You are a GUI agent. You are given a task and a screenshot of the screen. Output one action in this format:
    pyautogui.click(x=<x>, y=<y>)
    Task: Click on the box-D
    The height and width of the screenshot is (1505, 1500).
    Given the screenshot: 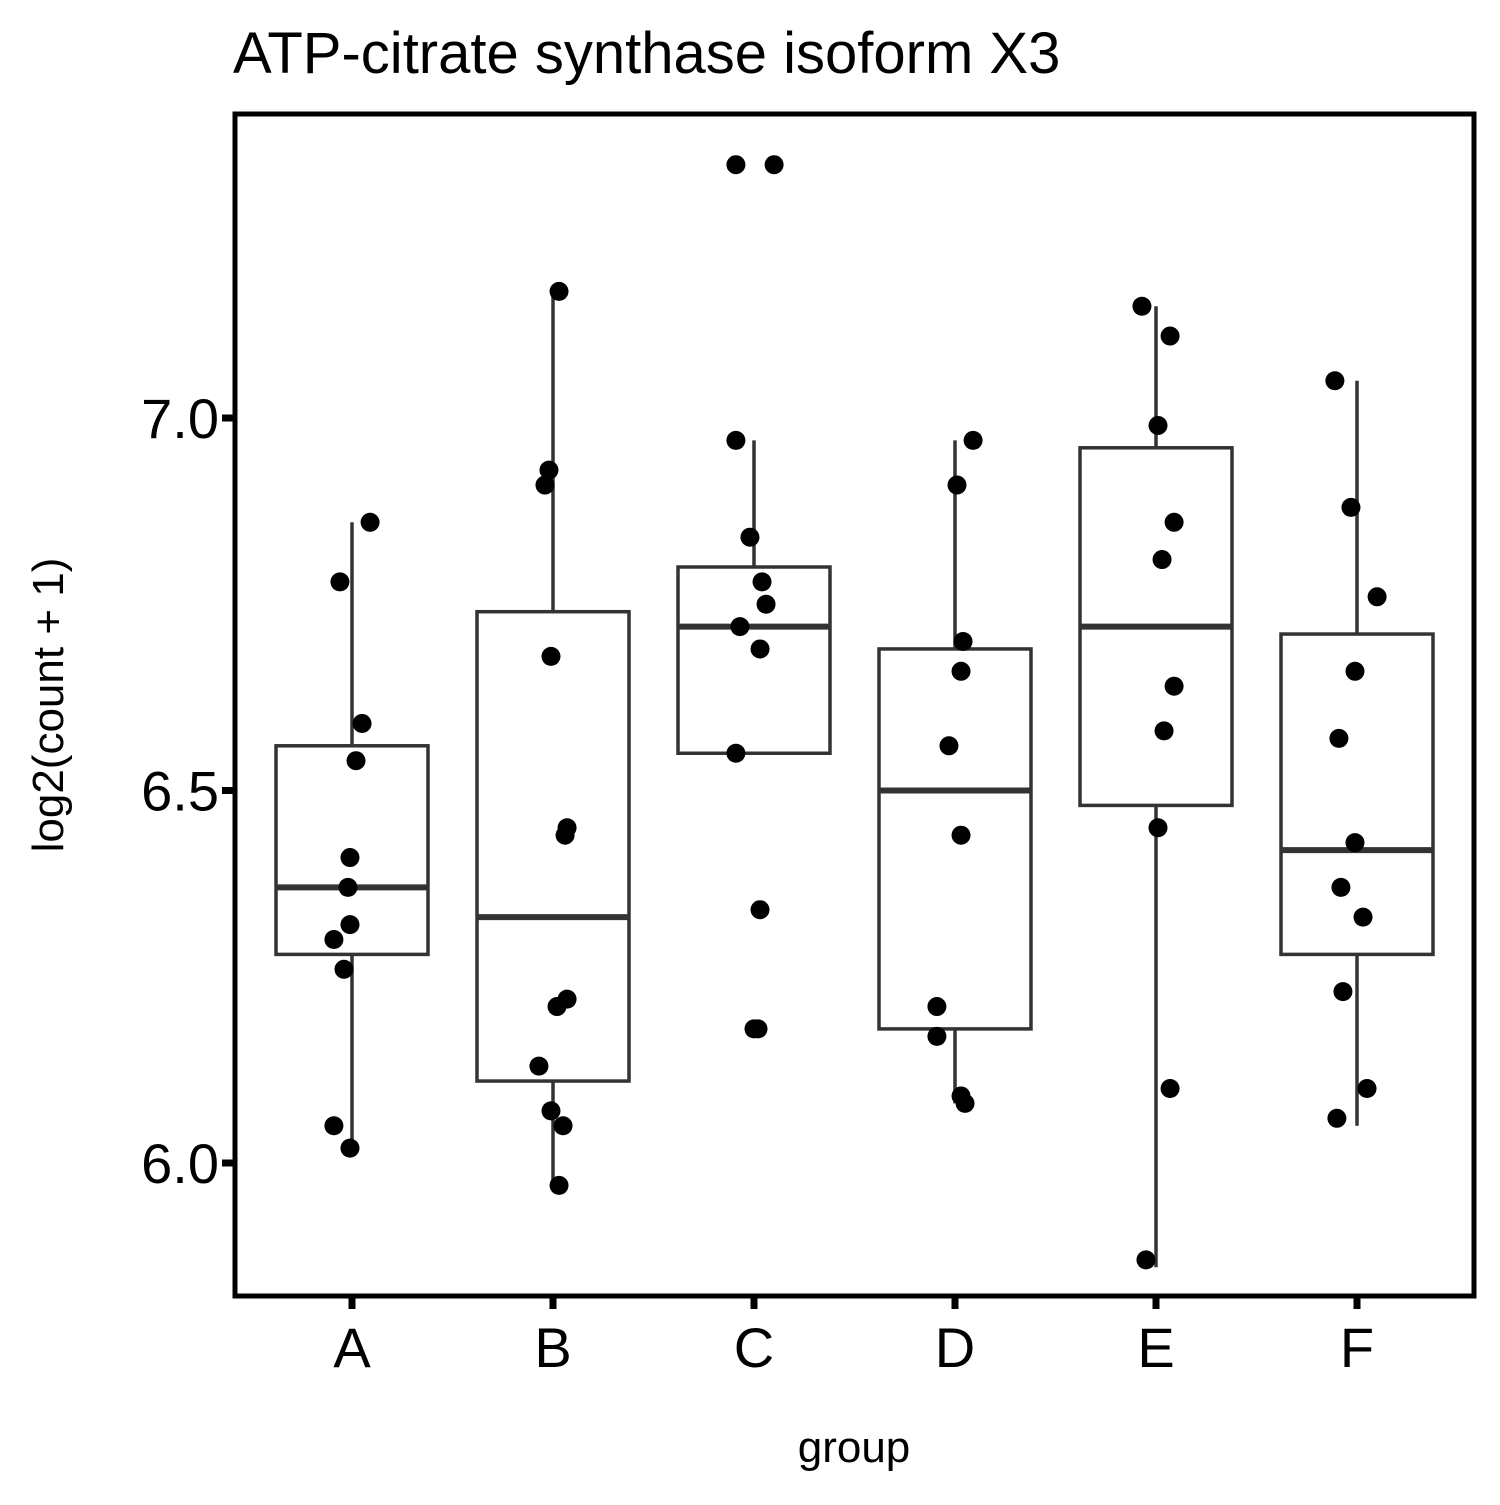 What is the action you would take?
    pyautogui.click(x=955, y=772)
    